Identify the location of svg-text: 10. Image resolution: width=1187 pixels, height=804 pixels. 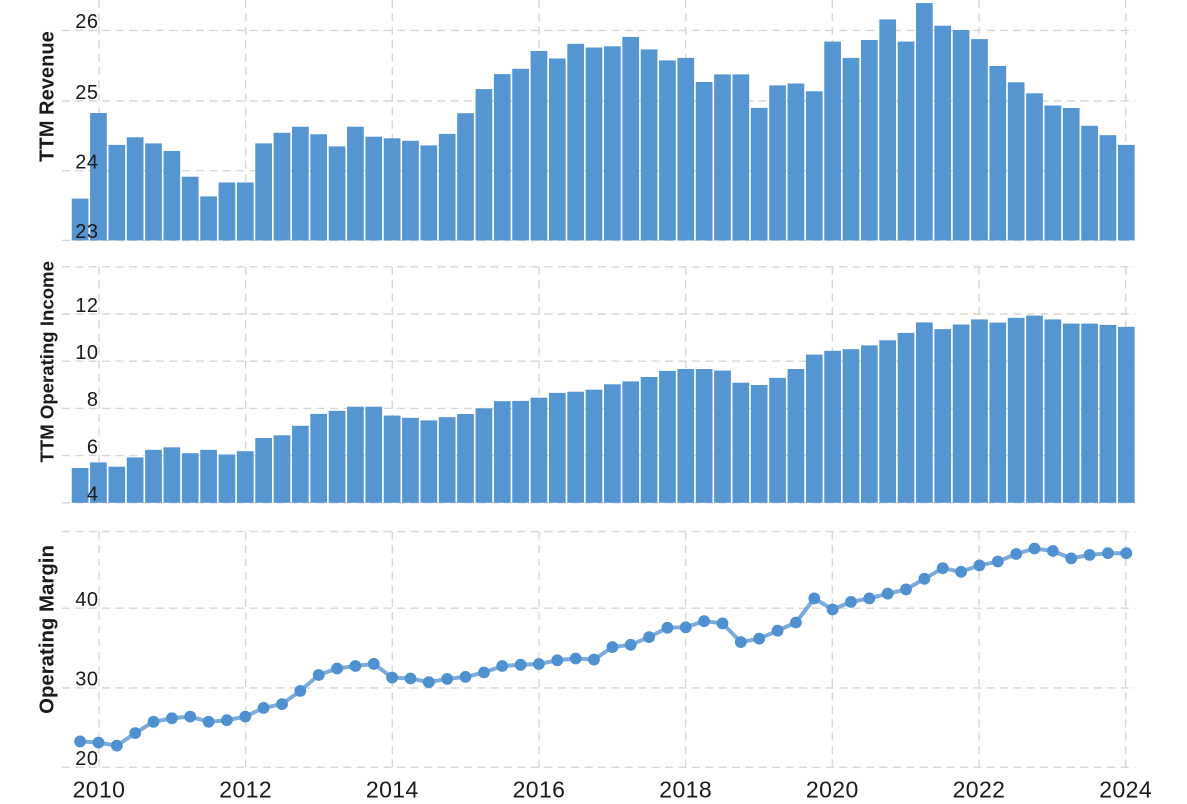
(86, 353).